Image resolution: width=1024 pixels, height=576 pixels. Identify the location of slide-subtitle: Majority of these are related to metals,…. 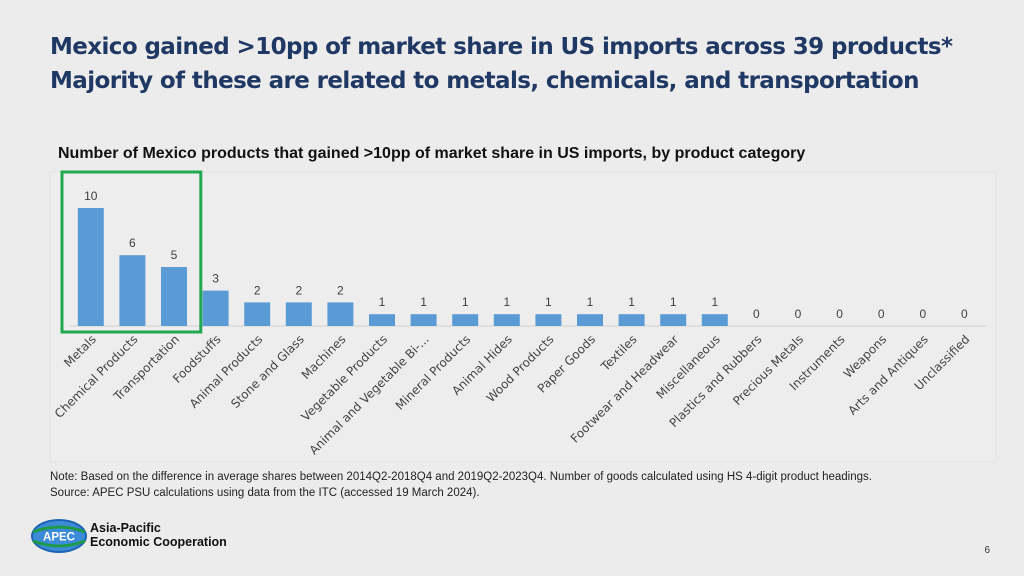
(484, 81).